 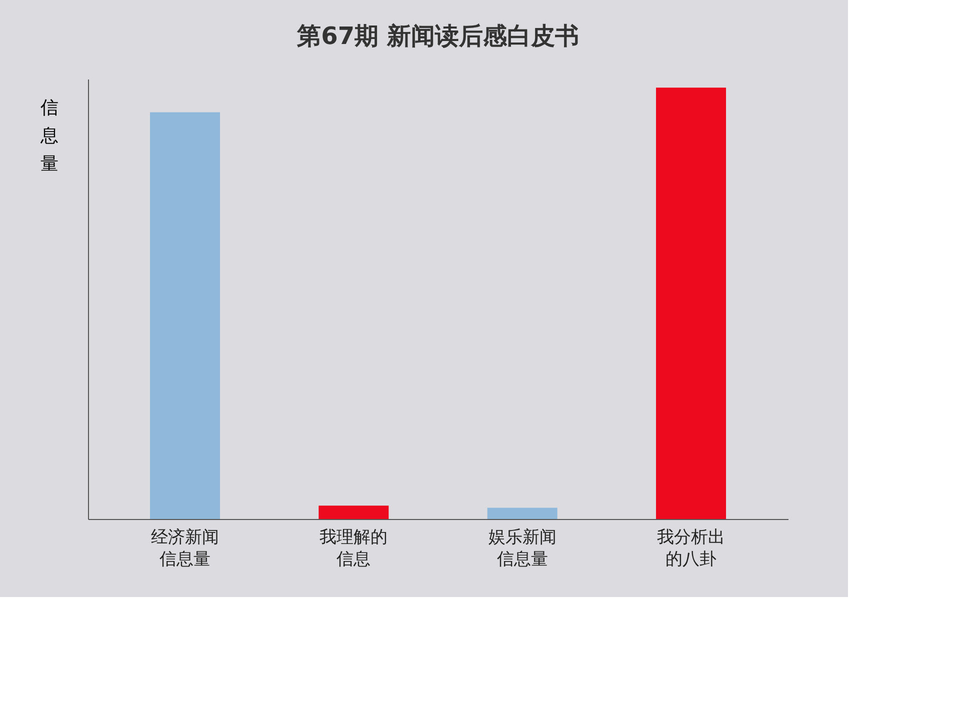 What do you see at coordinates (184, 549) in the screenshot?
I see `x-tick-label: 经济新闻信息量` at bounding box center [184, 549].